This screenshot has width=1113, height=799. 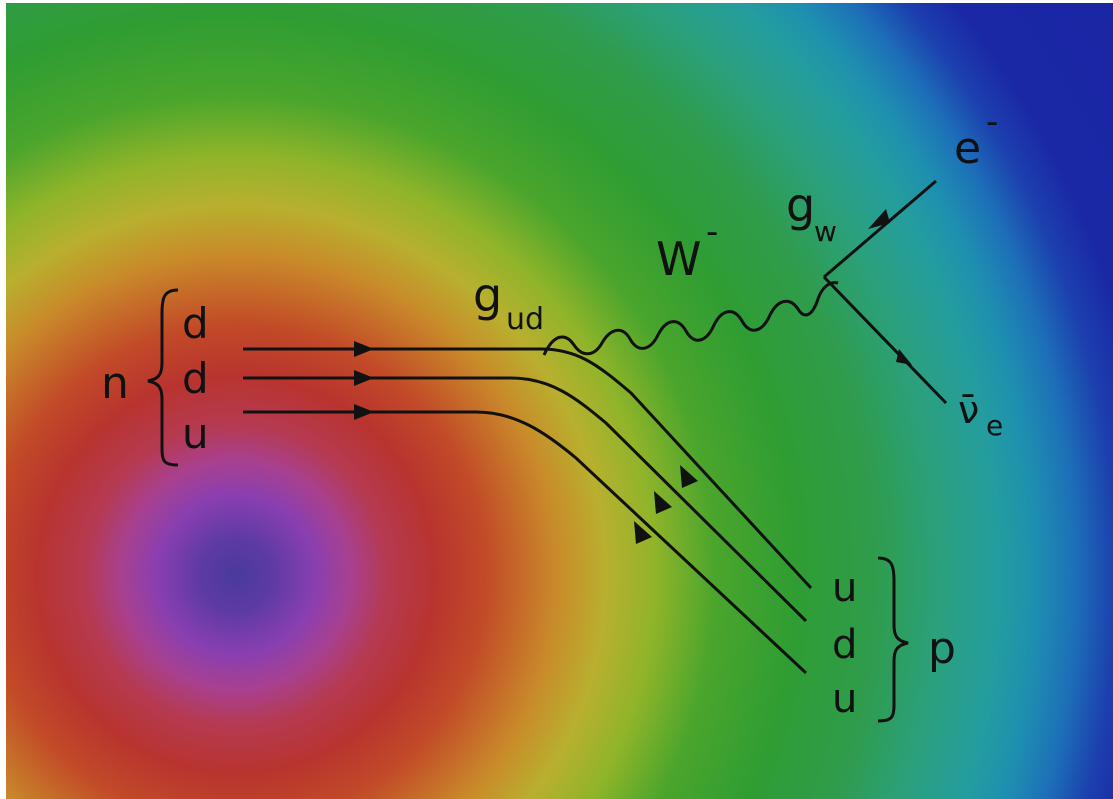 I want to click on antineutrino-subscript: e, so click(x=994, y=425).